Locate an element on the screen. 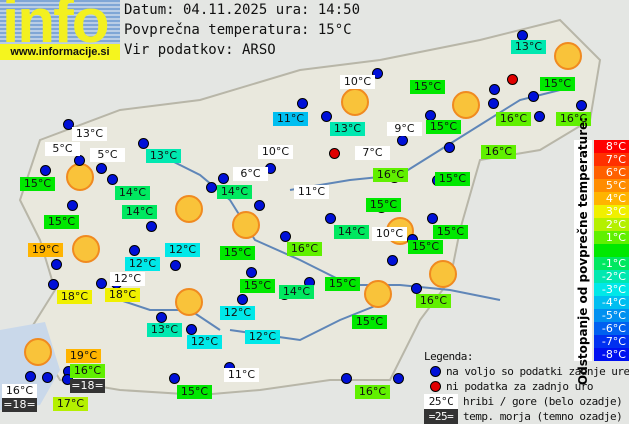  site-logo: info www.informacije.si is located at coordinates (60, 30).